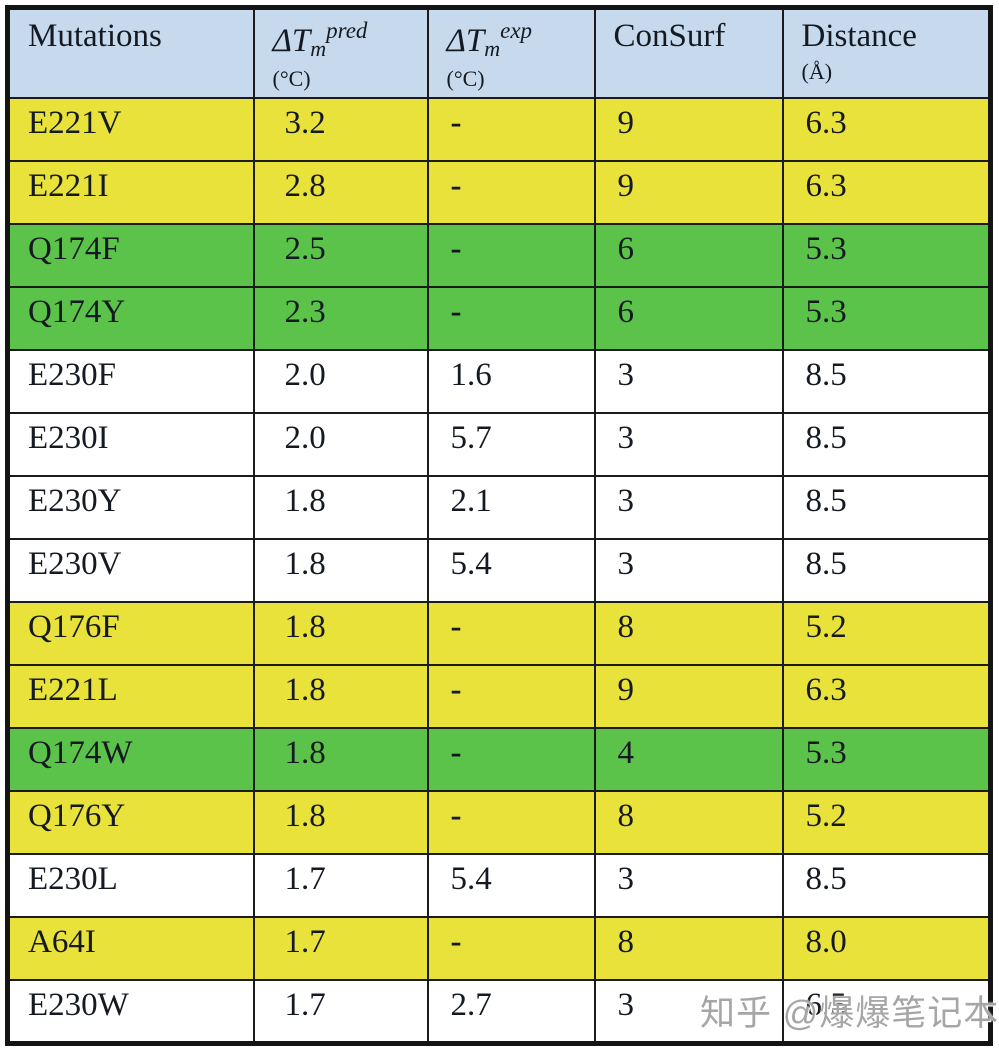  I want to click on cell-mutation: E230W, so click(130, 1012).